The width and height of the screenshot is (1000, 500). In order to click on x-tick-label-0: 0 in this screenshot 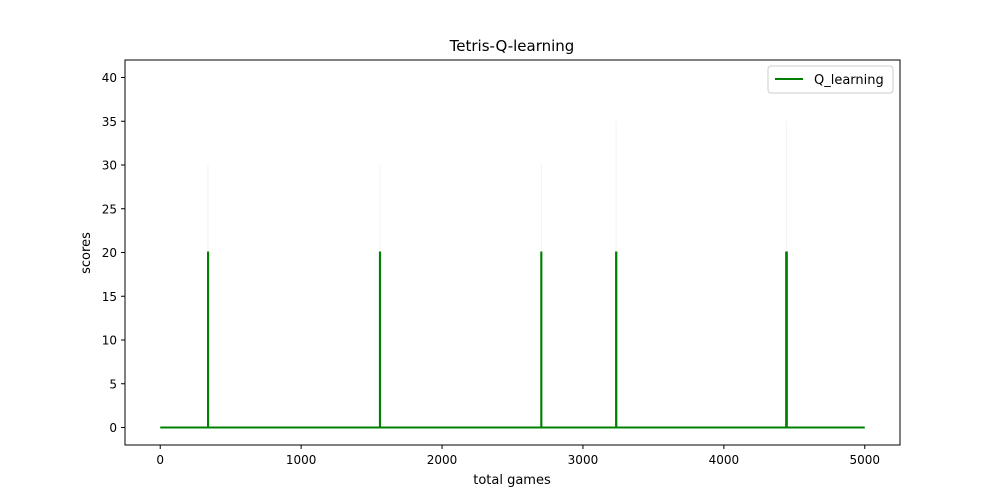, I will do `click(160, 460)`.